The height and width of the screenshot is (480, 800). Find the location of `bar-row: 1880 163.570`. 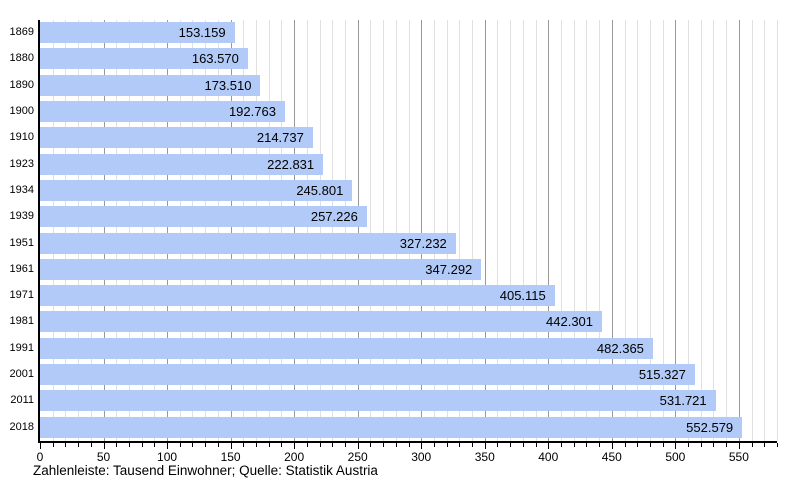

bar-row: 1880 163.570 is located at coordinates (393, 59).